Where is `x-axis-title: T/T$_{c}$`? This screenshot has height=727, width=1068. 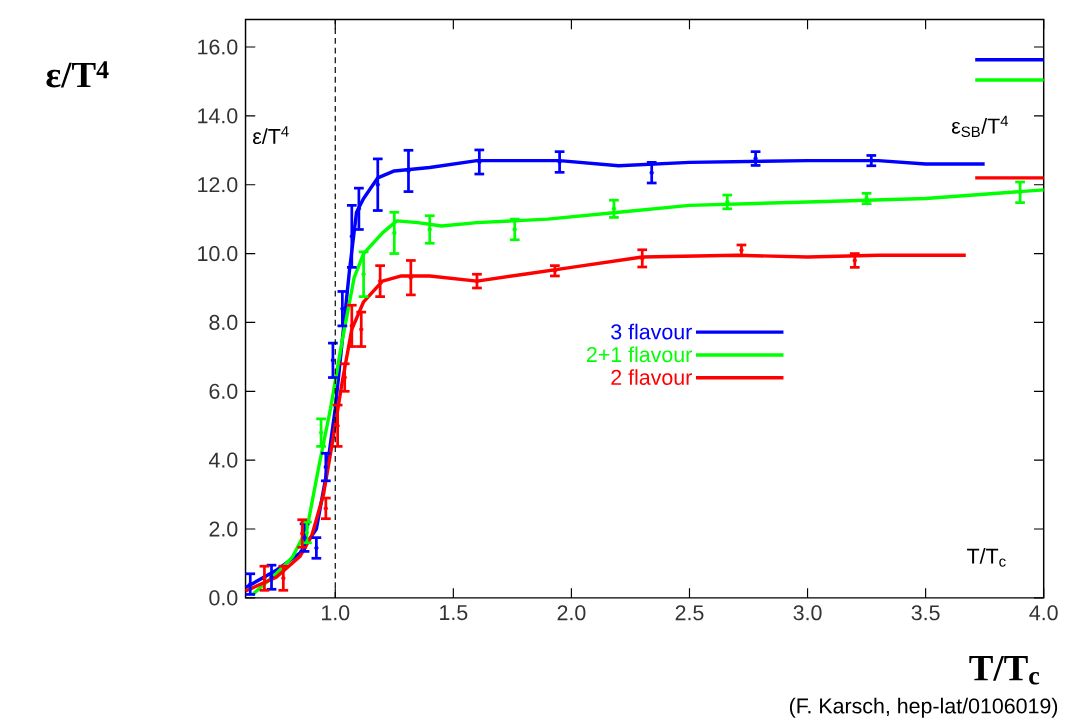
x-axis-title: T/T$_{c}$ is located at coordinates (1004, 670).